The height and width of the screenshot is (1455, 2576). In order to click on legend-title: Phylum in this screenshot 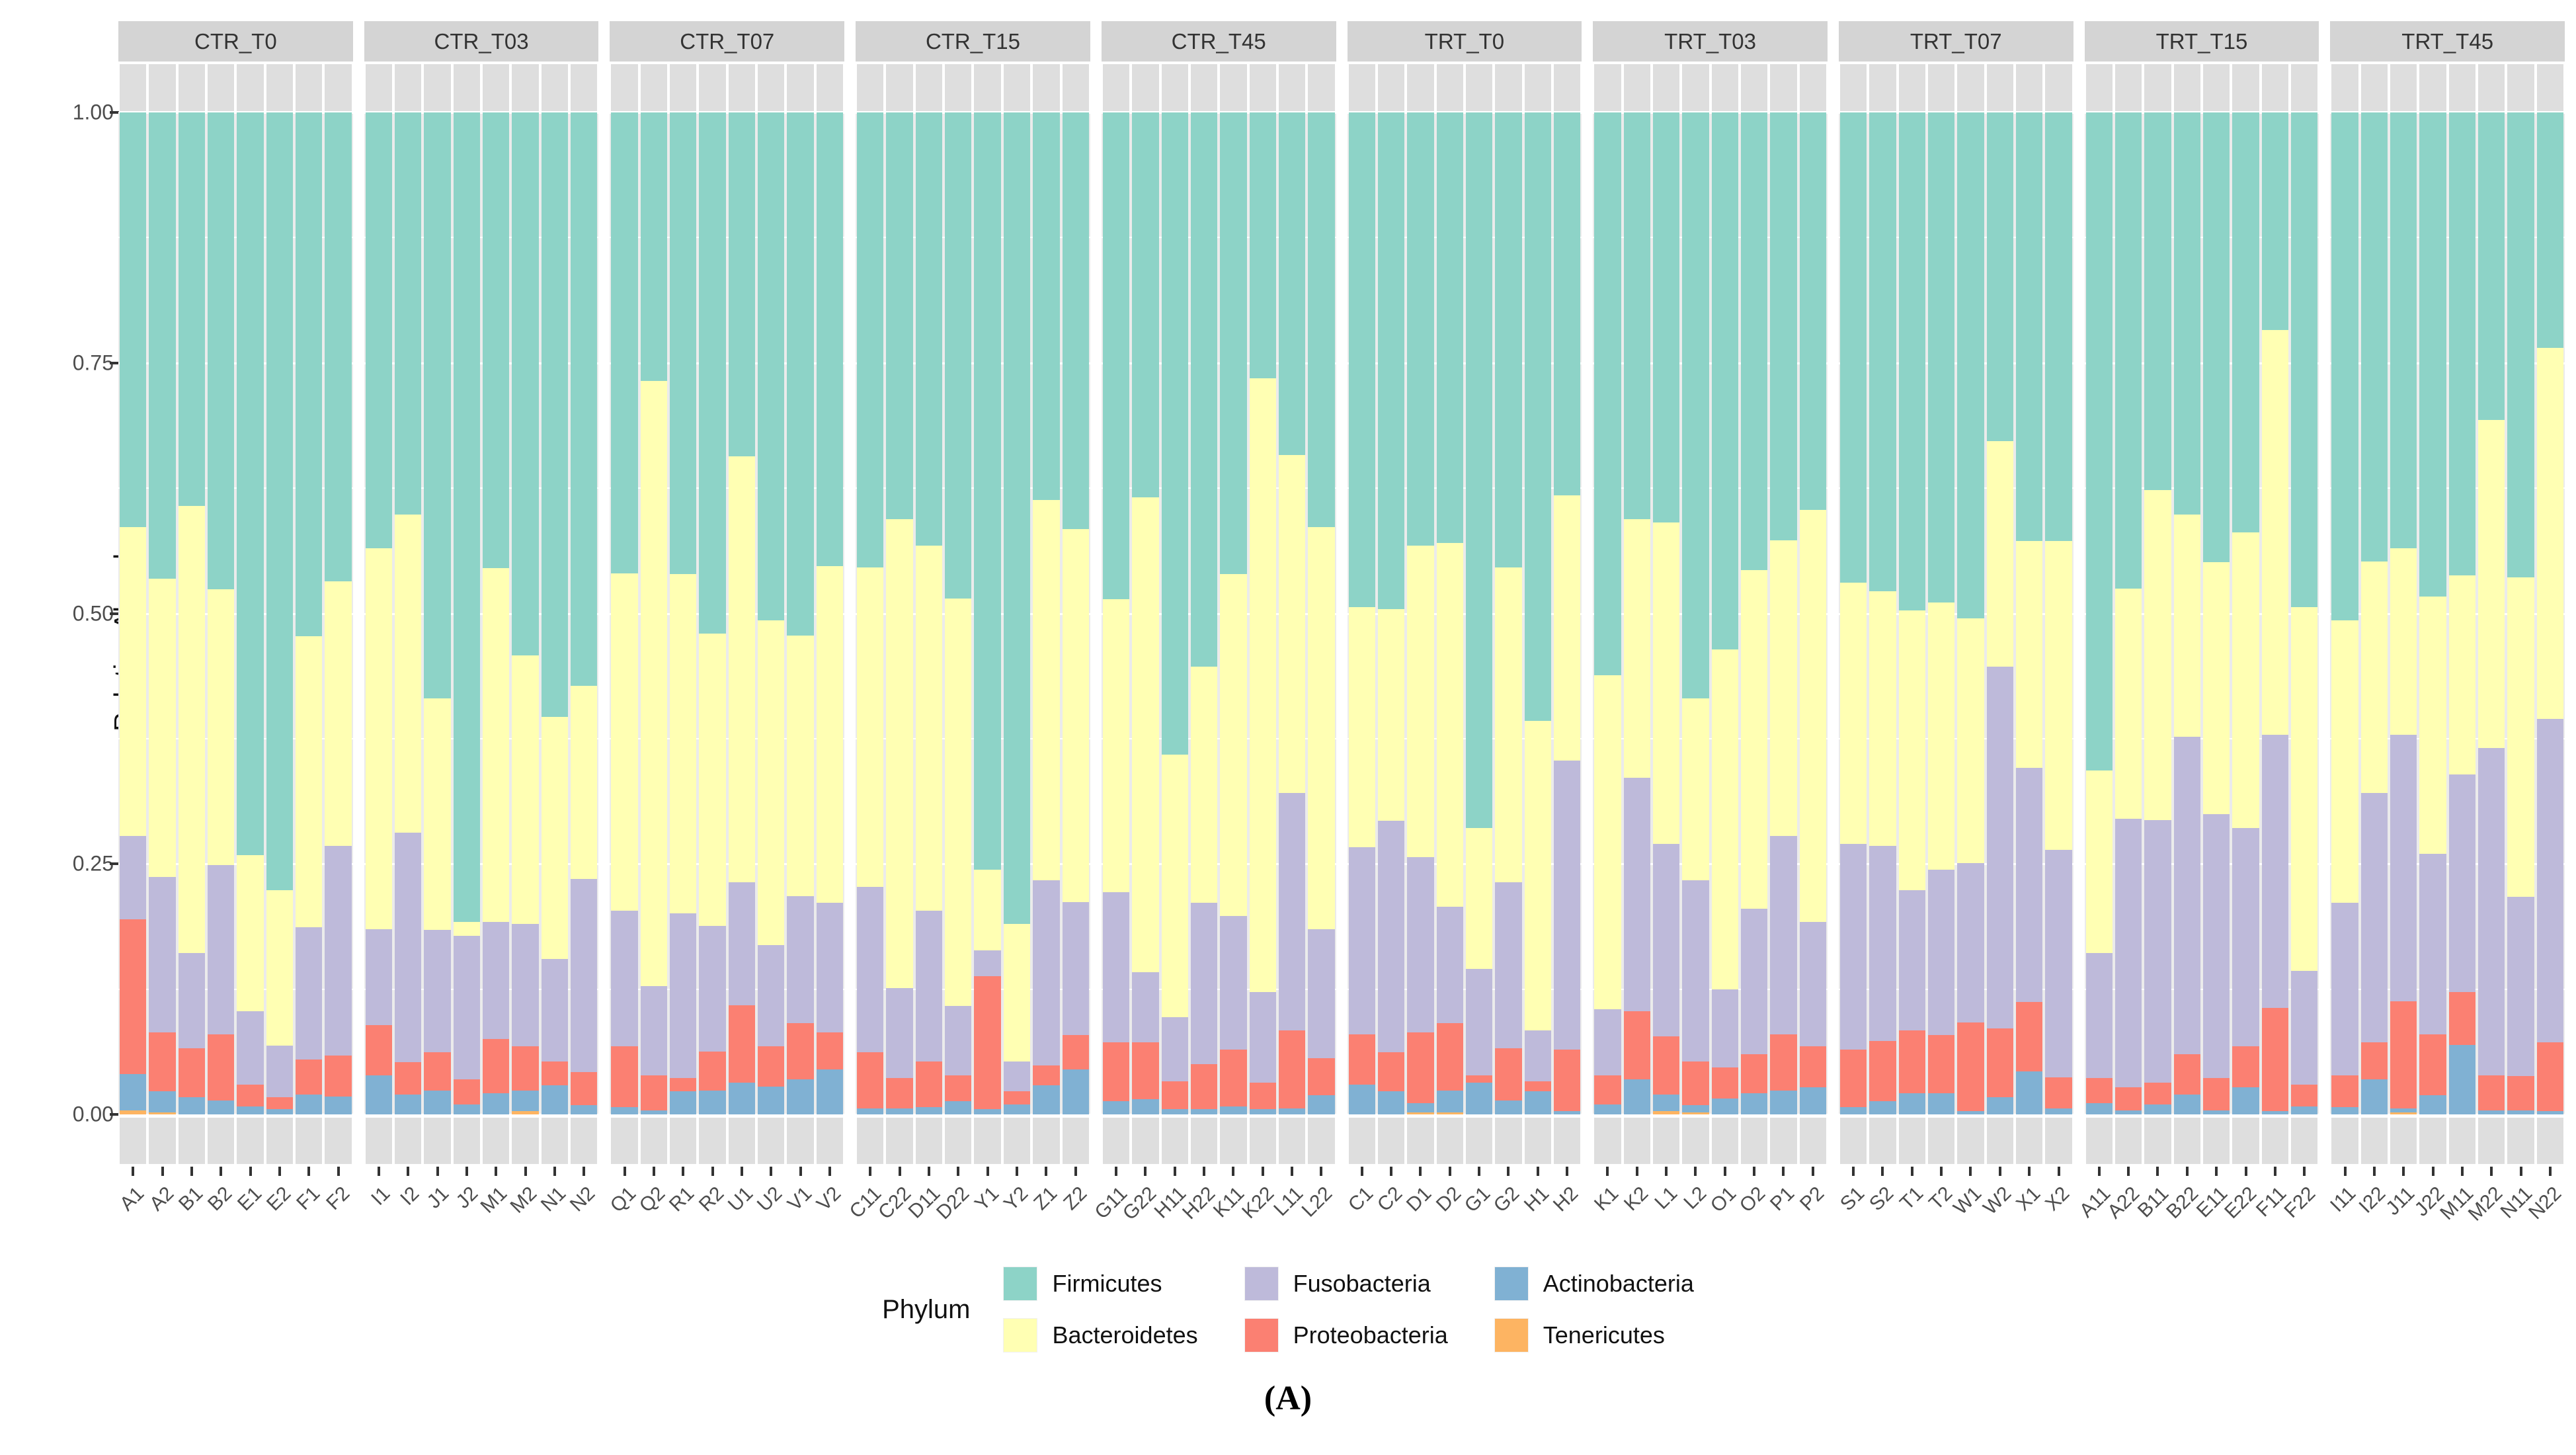, I will do `click(927, 1309)`.